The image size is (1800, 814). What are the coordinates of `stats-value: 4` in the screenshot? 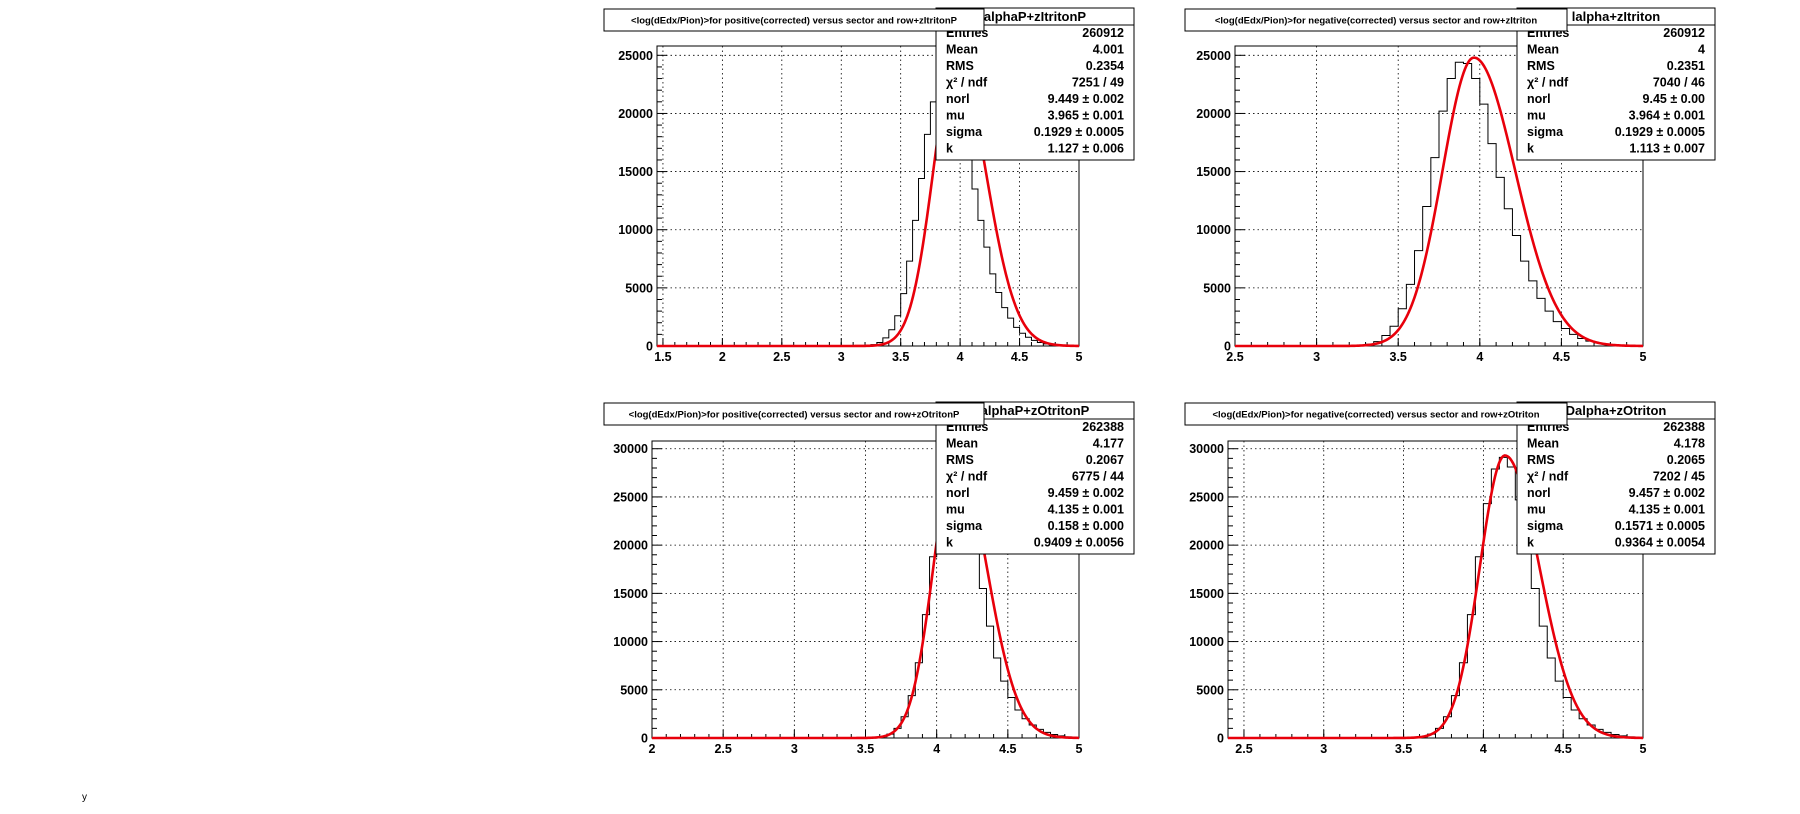 It's located at (1701, 50).